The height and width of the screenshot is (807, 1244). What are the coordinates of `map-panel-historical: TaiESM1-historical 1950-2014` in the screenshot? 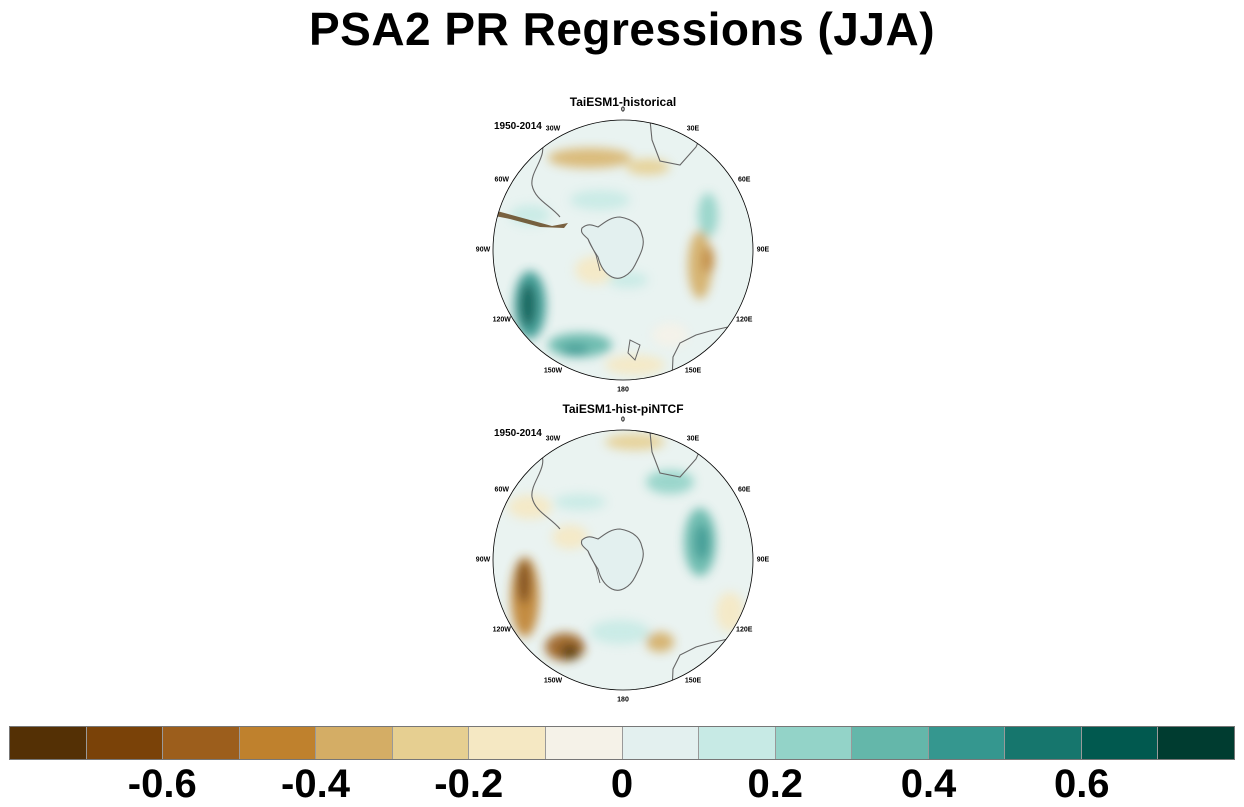 It's located at (623, 244).